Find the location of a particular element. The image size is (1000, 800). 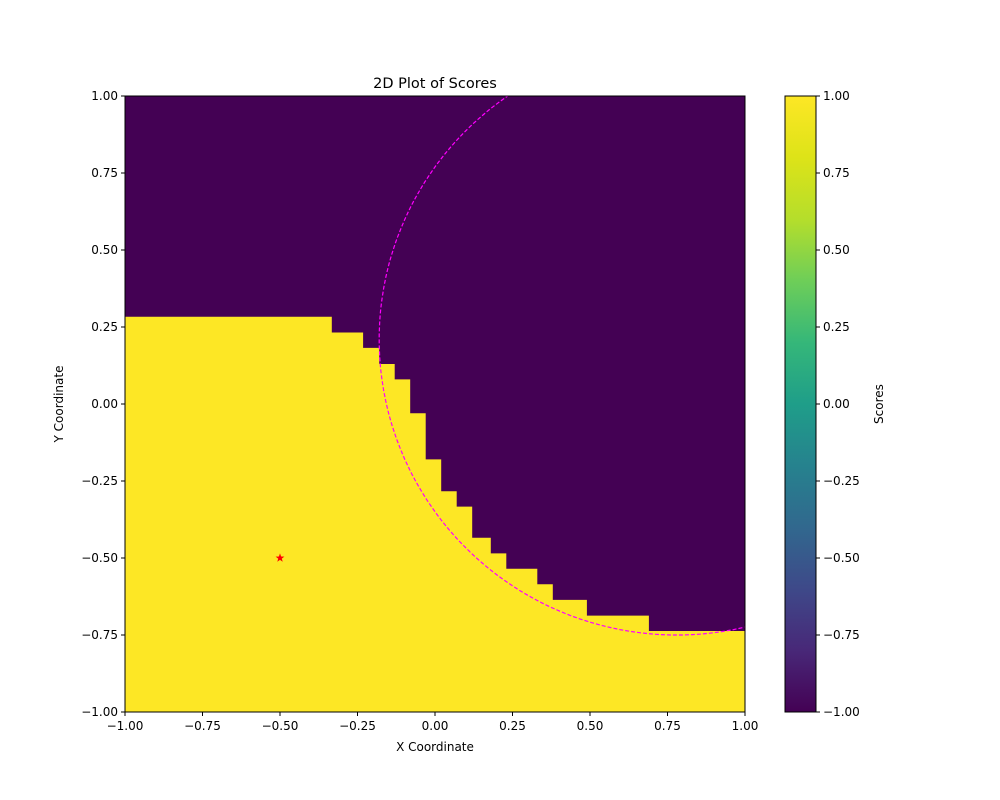

colorbar-ticks: 1.00 0.75 0.50 0.25 0.00 −0.25 −0.50 −0.75 −1.00 is located at coordinates (838, 404).